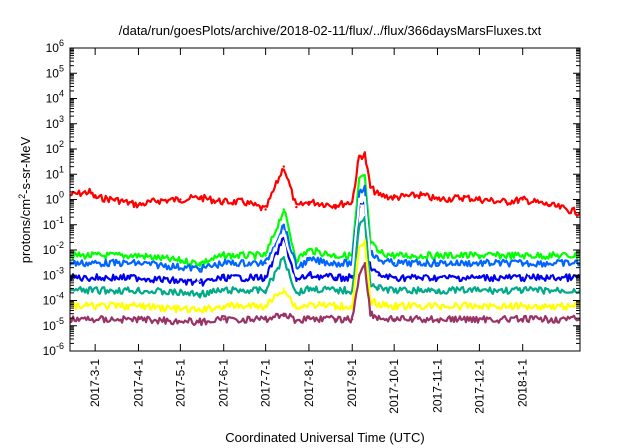 This screenshot has width=640, height=448. I want to click on y-tick-exp: 6, so click(61, 43).